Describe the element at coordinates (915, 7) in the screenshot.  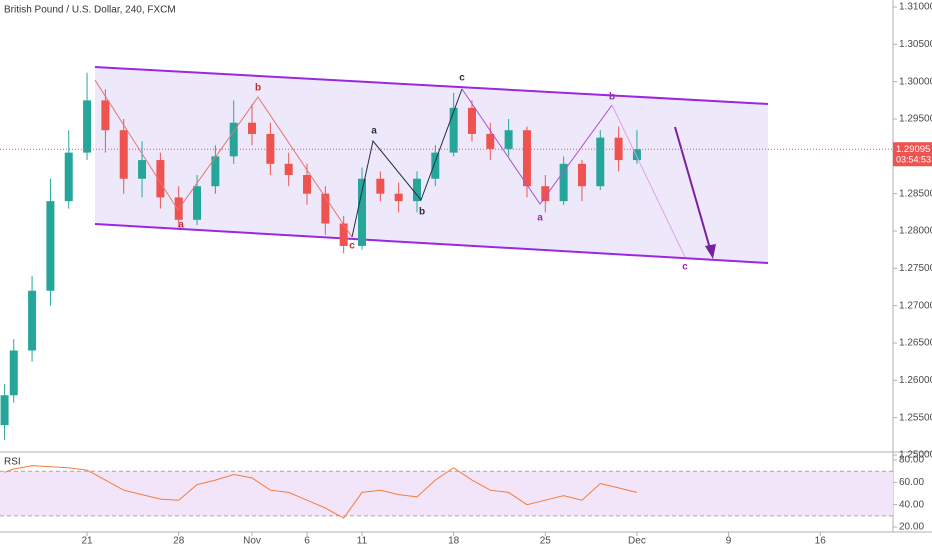
I see `y-tick-label: 1.31000` at that location.